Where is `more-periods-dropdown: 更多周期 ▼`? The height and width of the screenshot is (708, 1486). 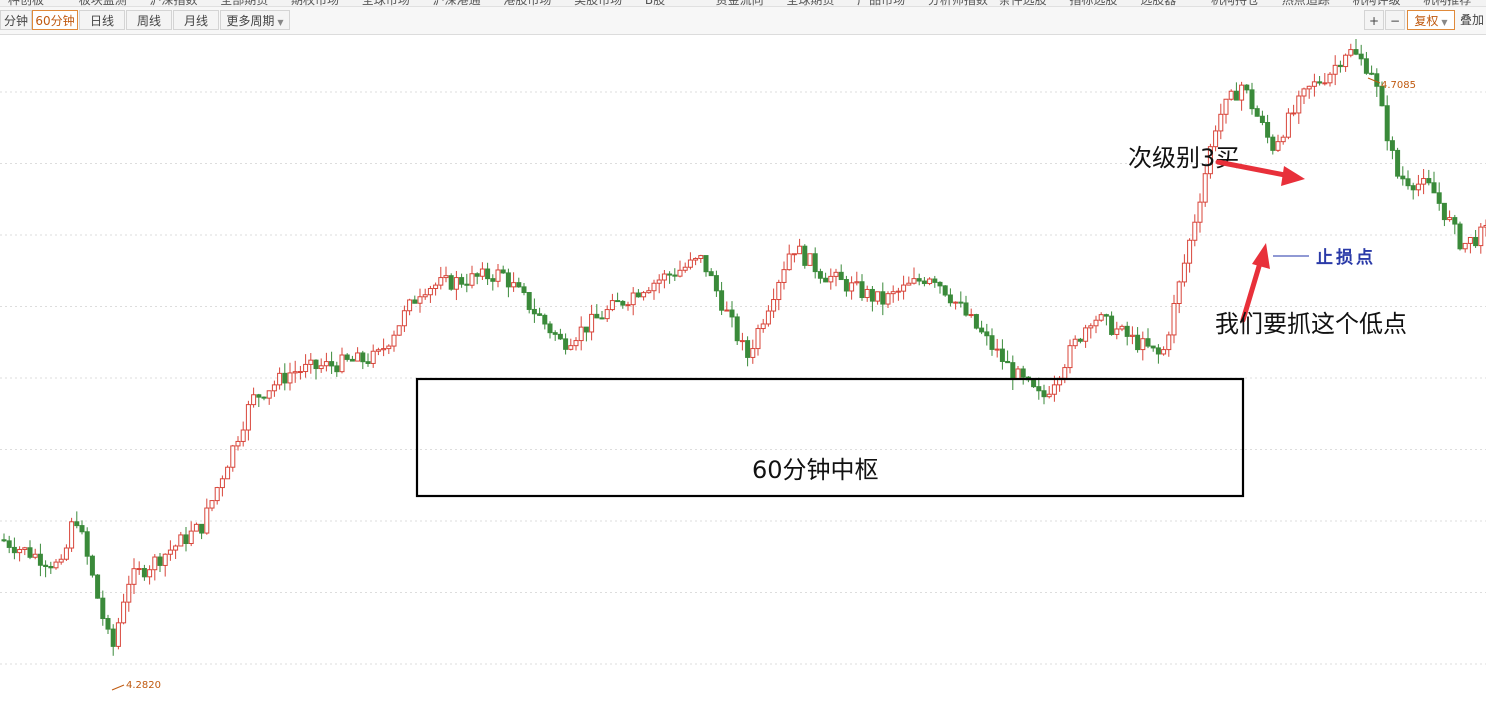
more-periods-dropdown: 更多周期 ▼ is located at coordinates (255, 20).